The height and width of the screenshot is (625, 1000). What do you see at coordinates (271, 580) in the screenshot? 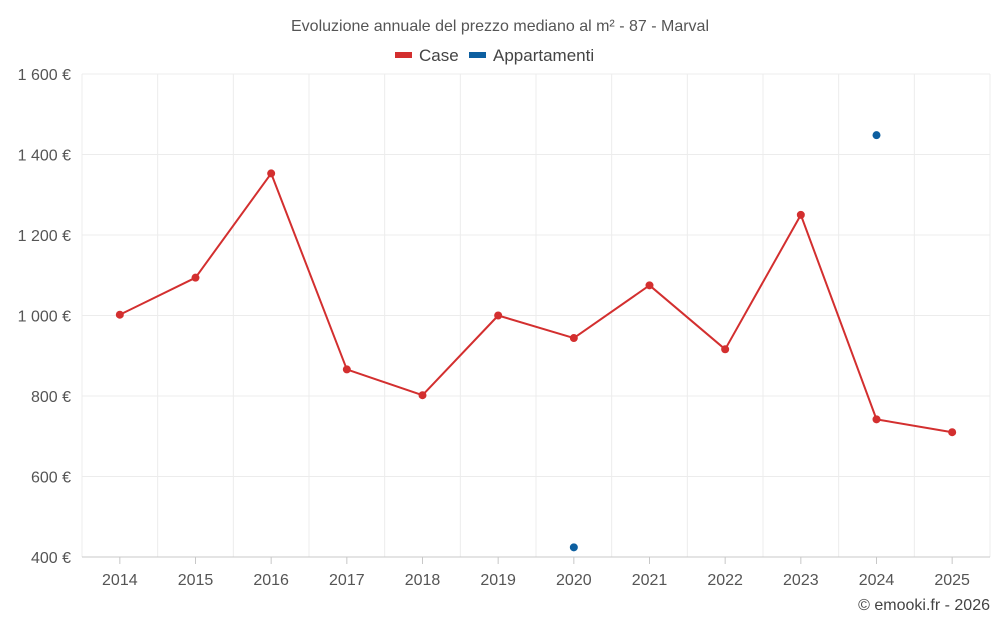
I see `x-tick-label: 2016` at bounding box center [271, 580].